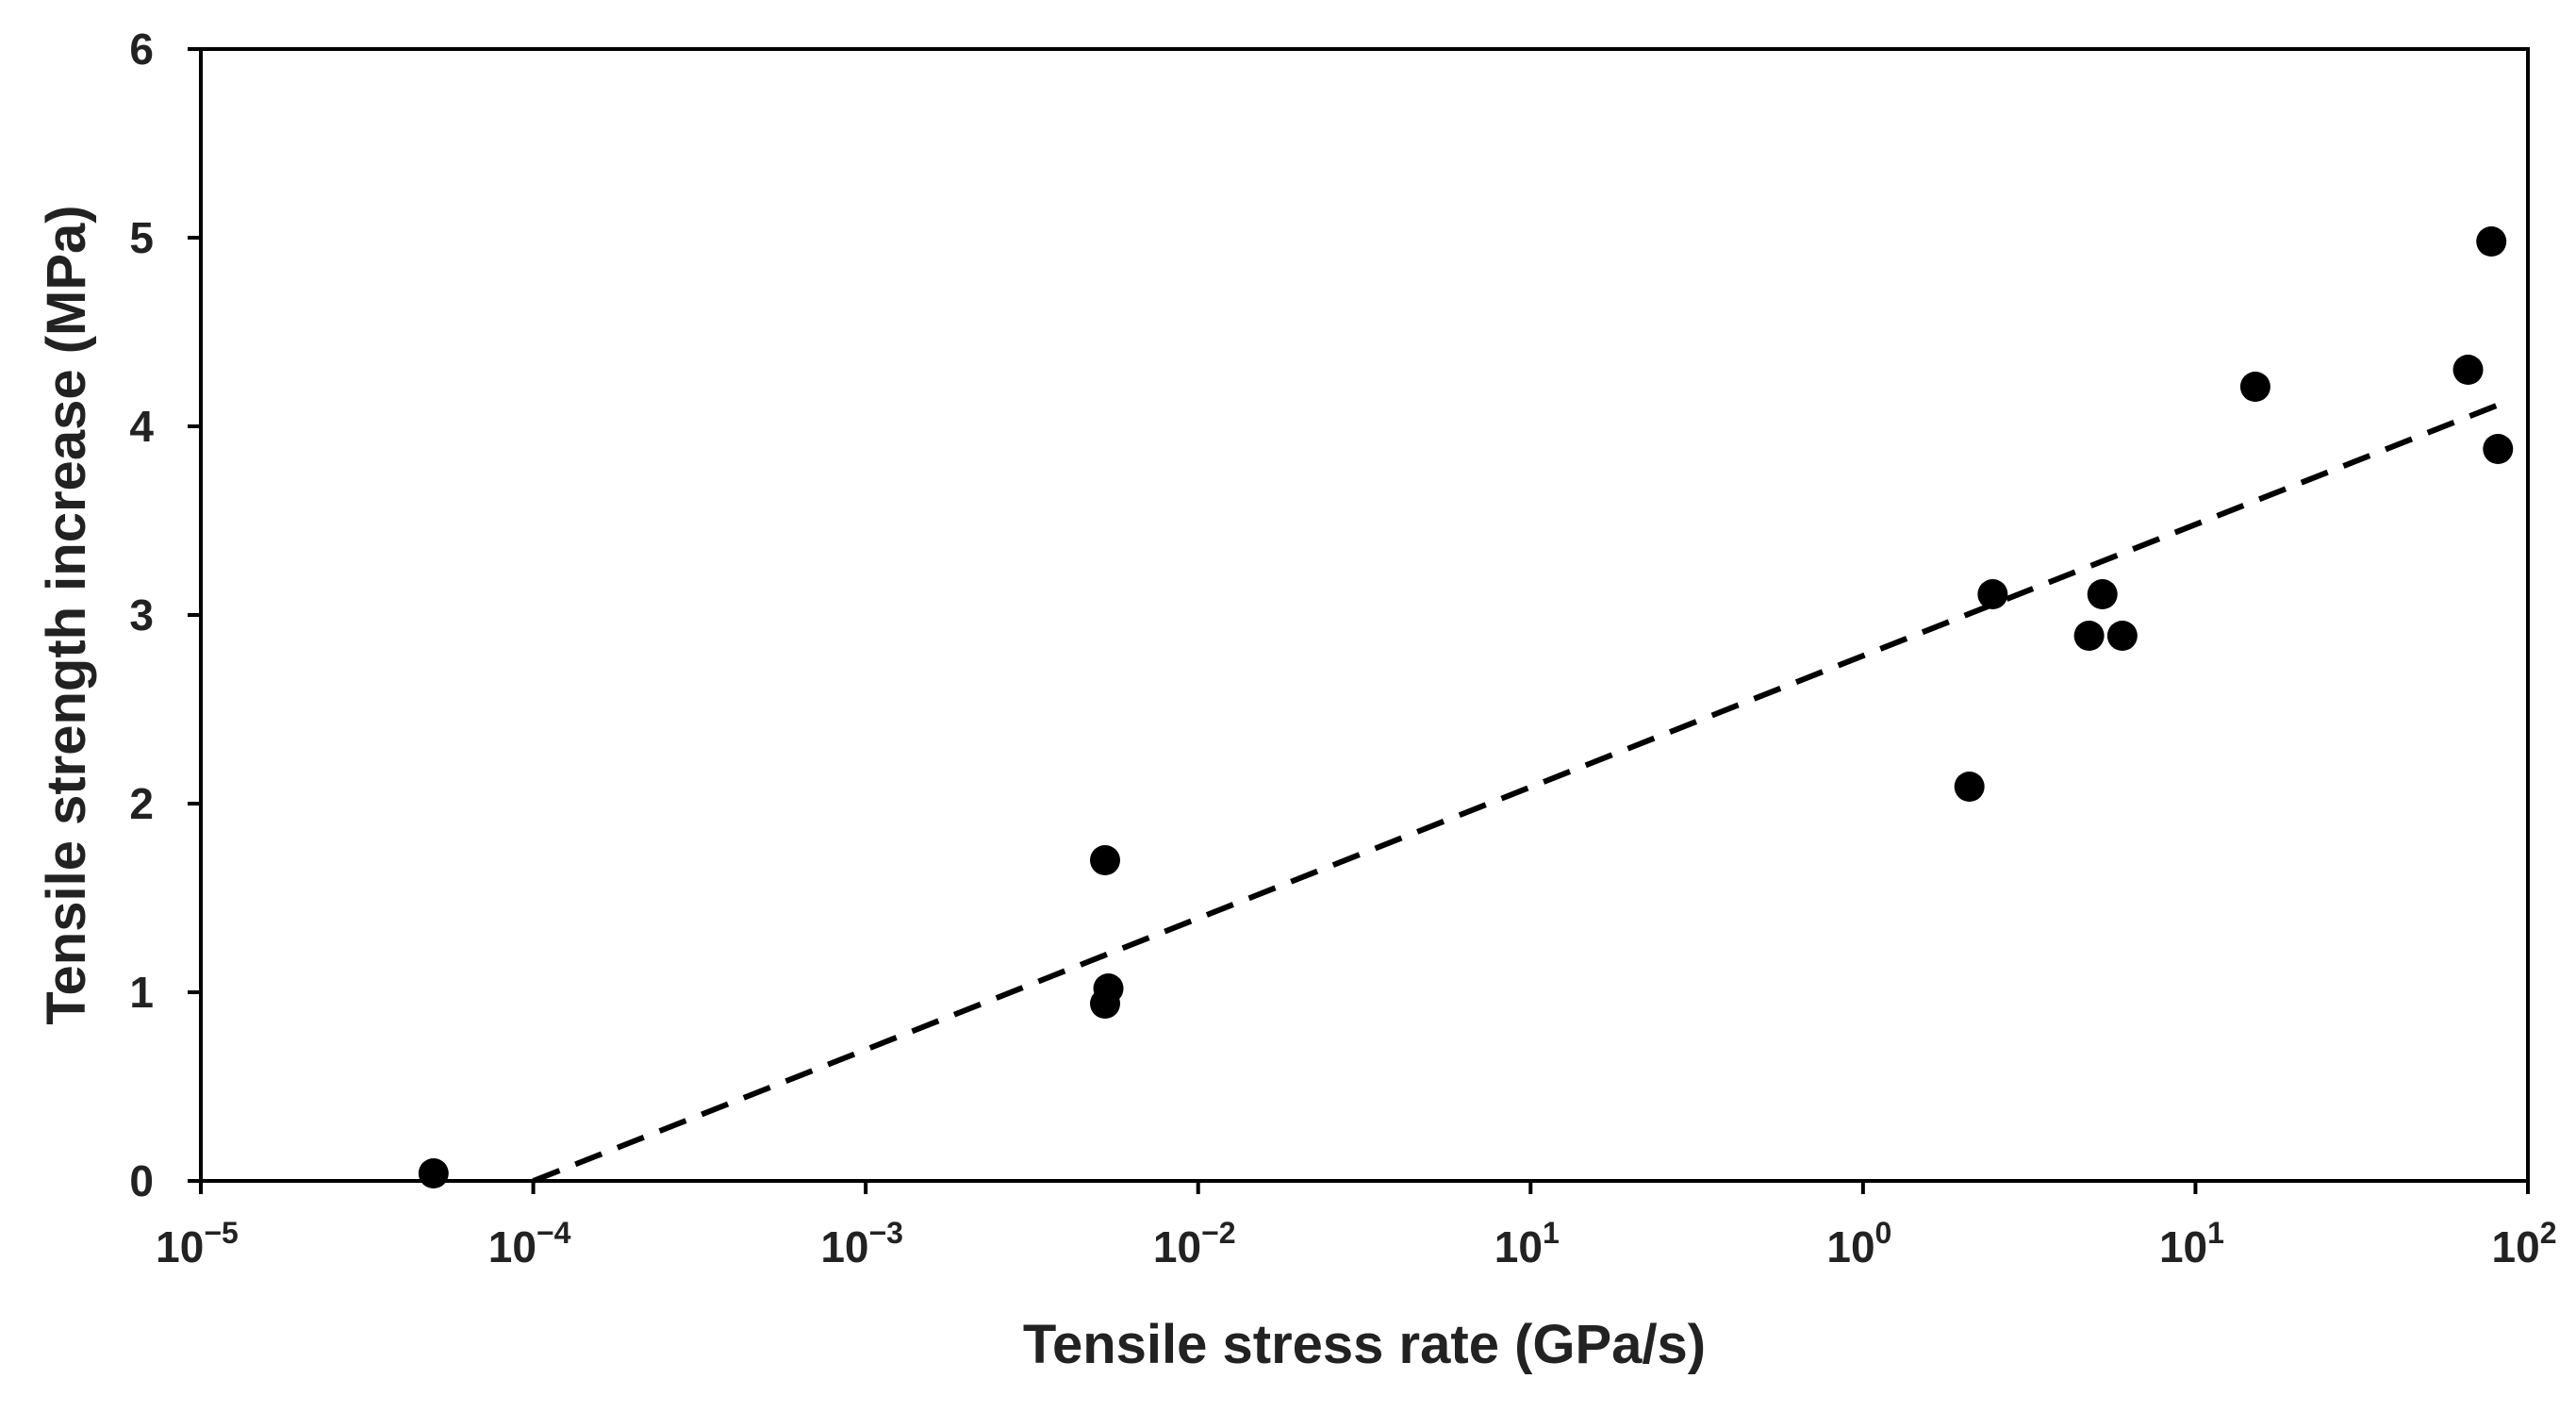 The height and width of the screenshot is (1412, 2576). What do you see at coordinates (1883, 1233) in the screenshot?
I see `x-tick-exponent: 0` at bounding box center [1883, 1233].